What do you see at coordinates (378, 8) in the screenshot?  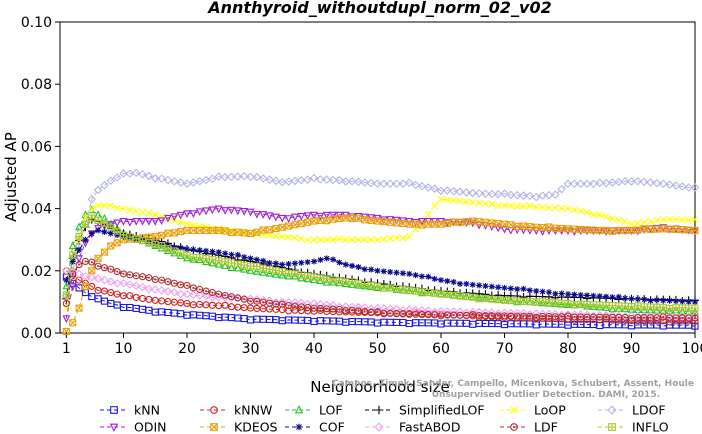 I see `chart-title: Annthyroid_withoutdupl_norm_02_v02` at bounding box center [378, 8].